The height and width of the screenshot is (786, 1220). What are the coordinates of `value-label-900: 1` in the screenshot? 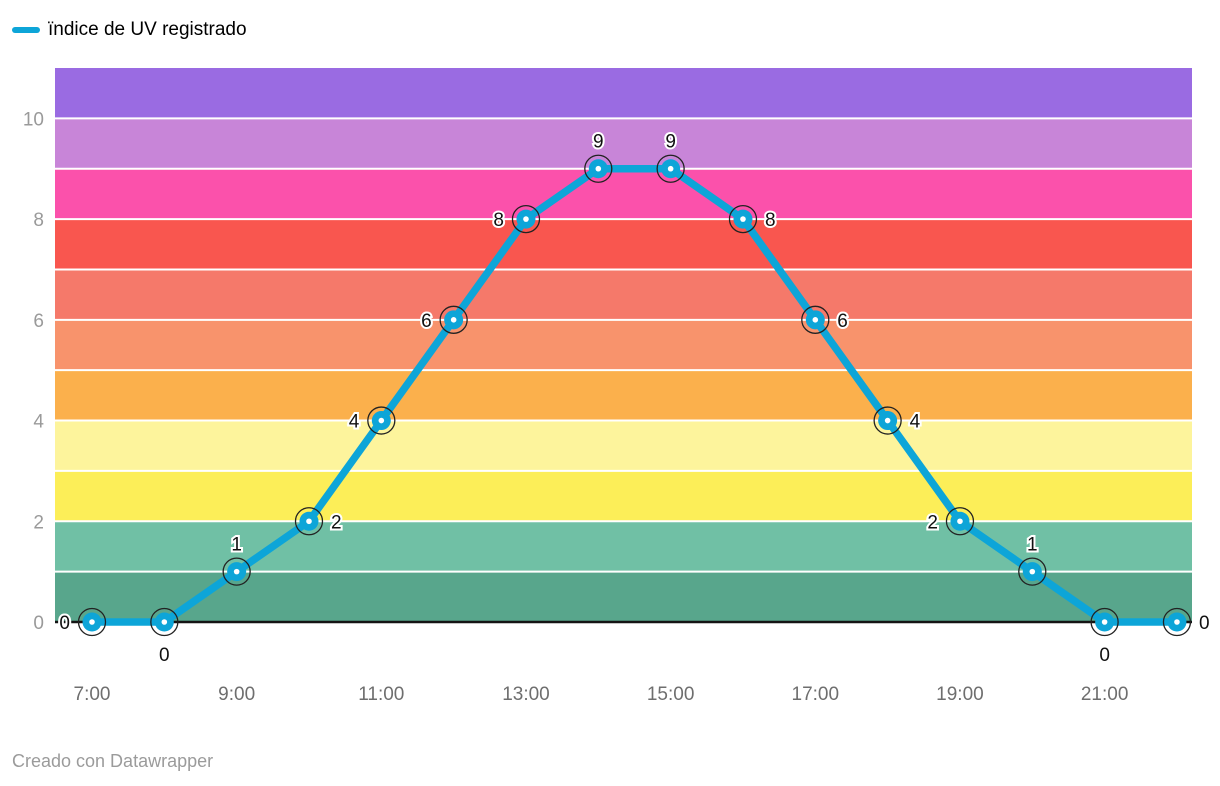 It's located at (236, 545).